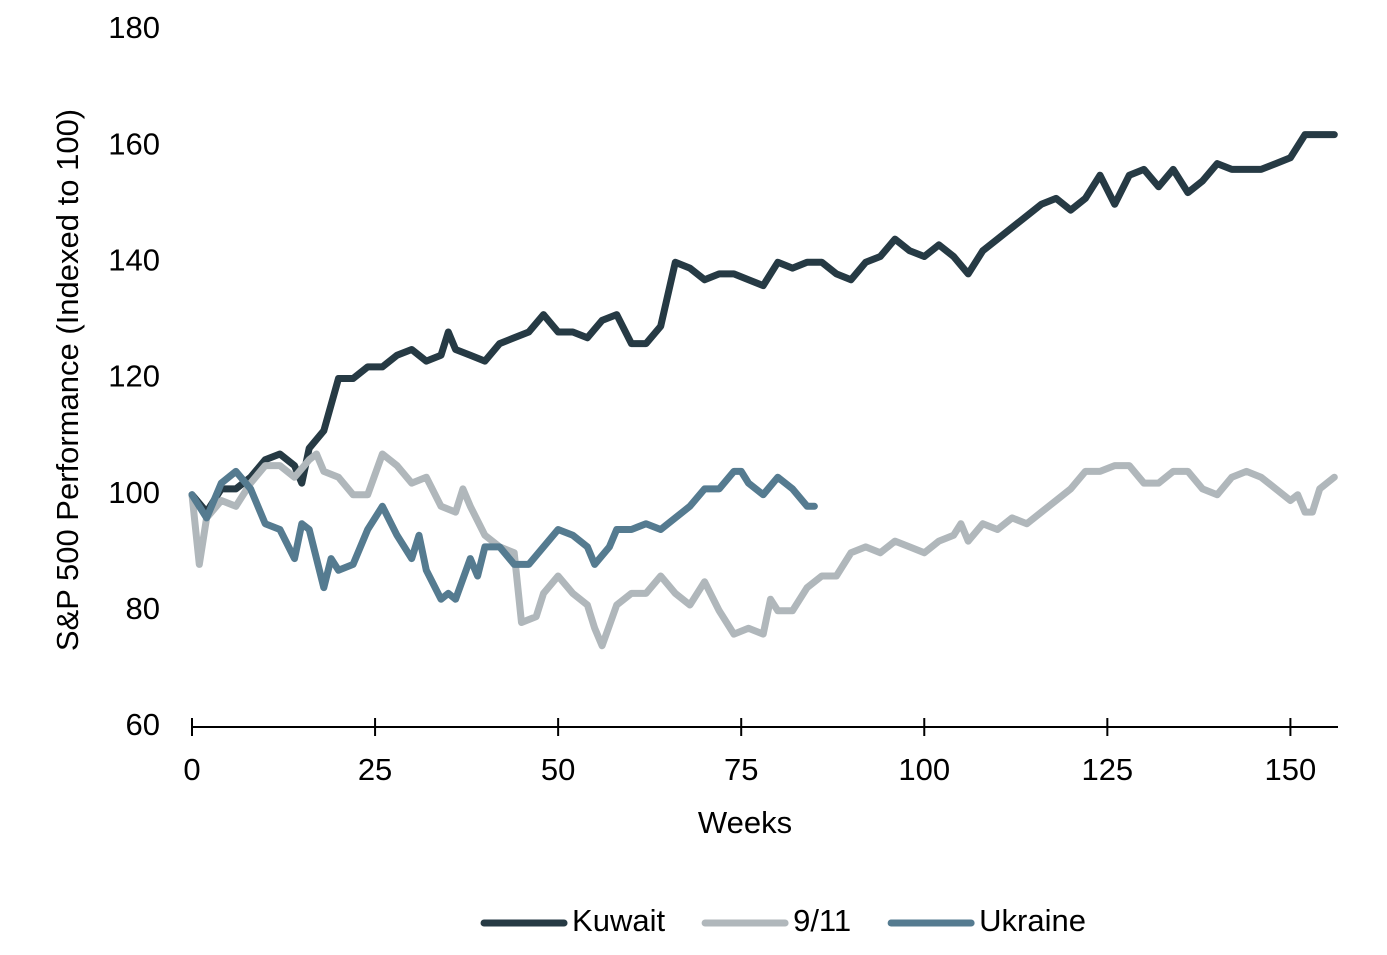 This screenshot has width=1387, height=955. I want to click on x-tick-label: 0, so click(191, 769).